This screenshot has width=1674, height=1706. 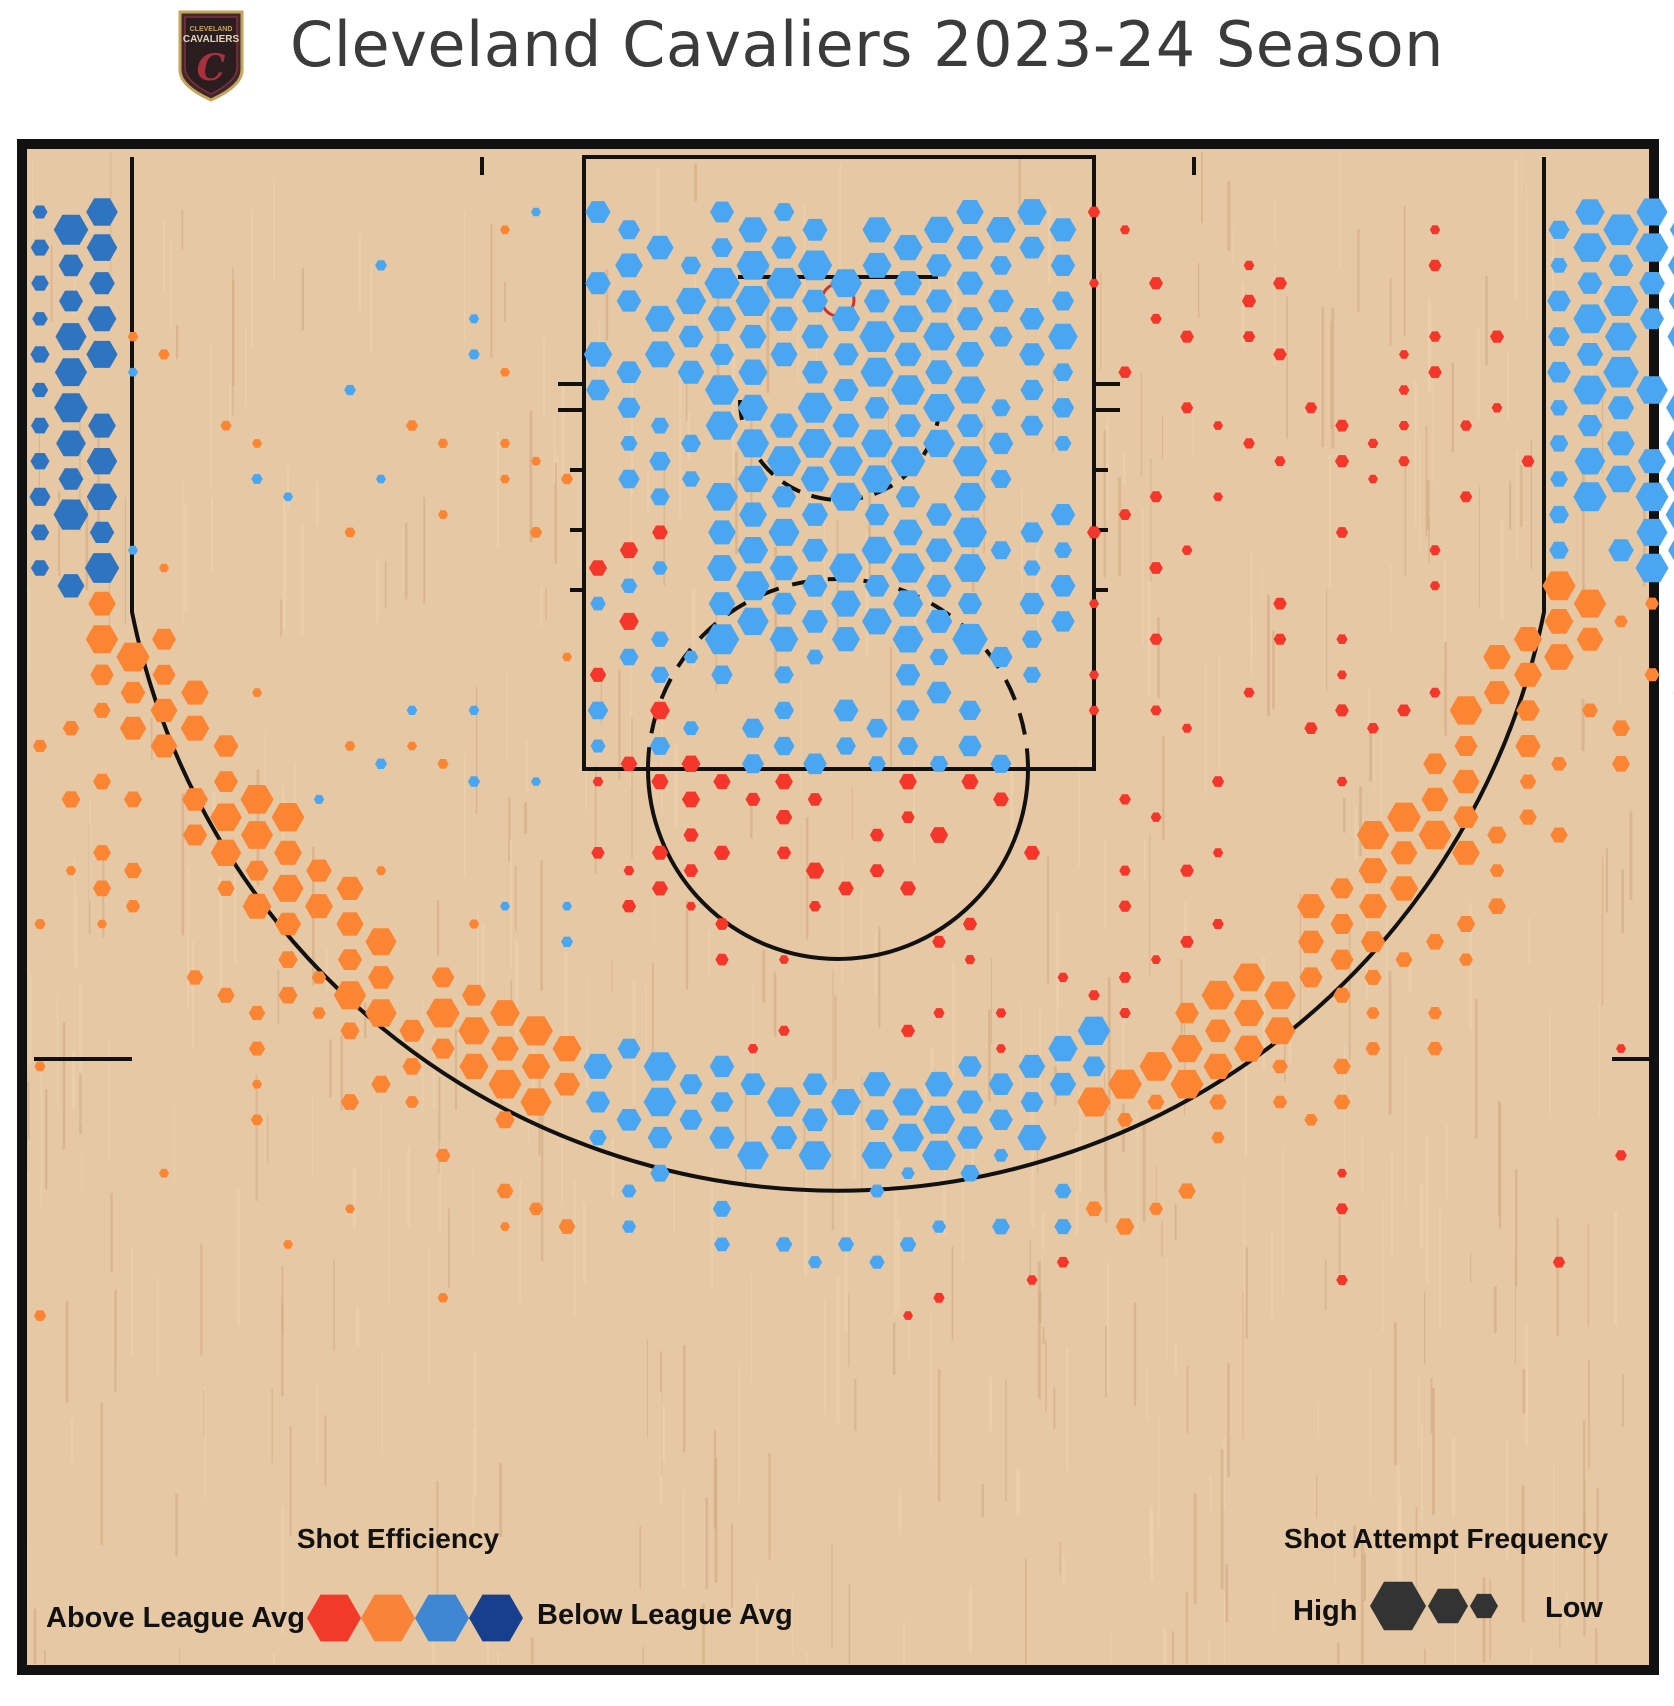 What do you see at coordinates (211, 68) in the screenshot?
I see `svg-text: C` at bounding box center [211, 68].